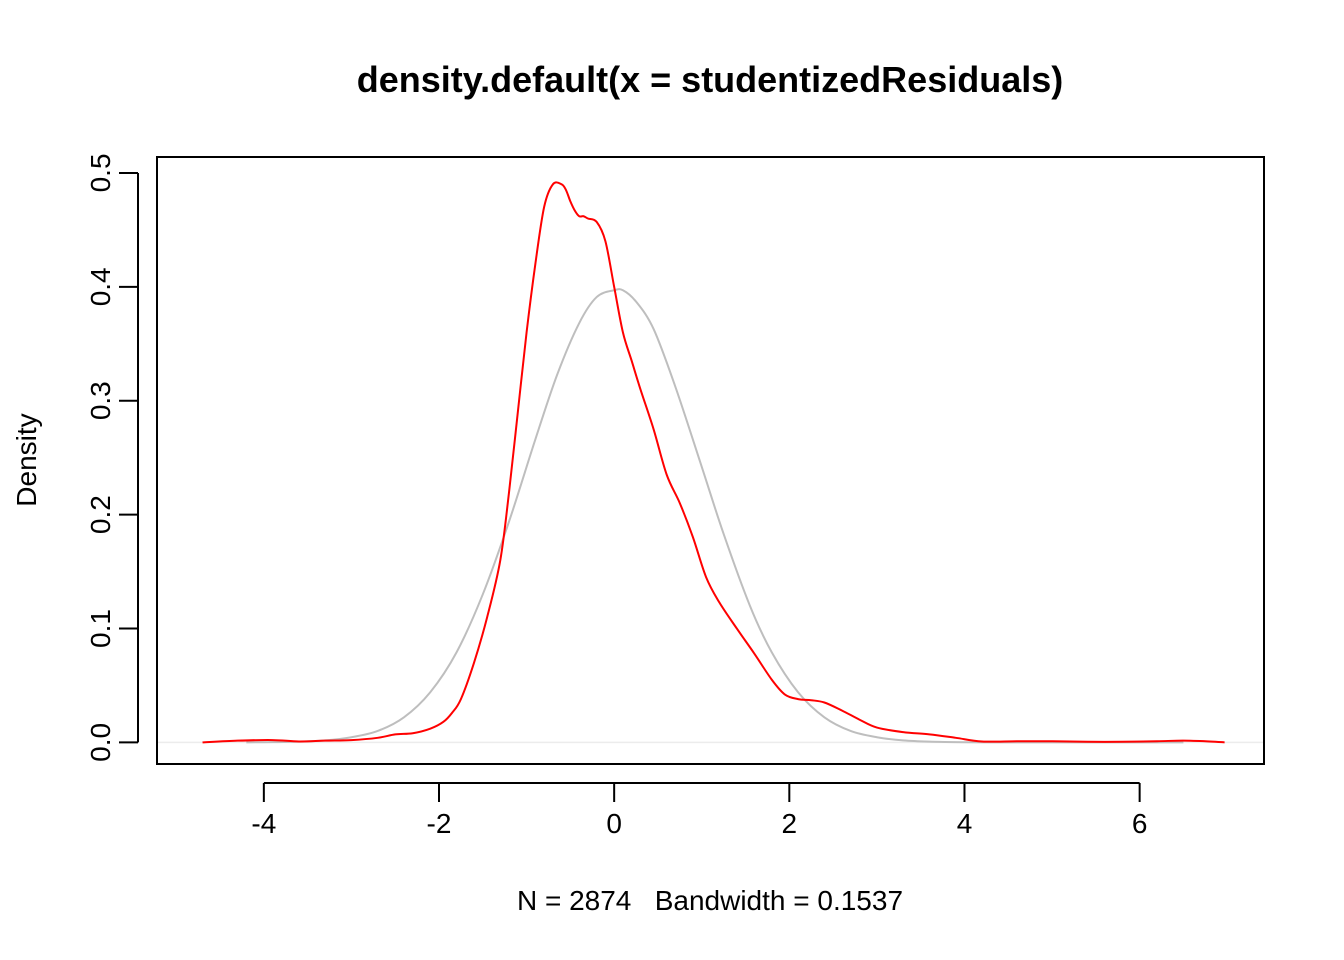 The width and height of the screenshot is (1344, 960). What do you see at coordinates (100, 628) in the screenshot?
I see `y-tick-label: 0.1` at bounding box center [100, 628].